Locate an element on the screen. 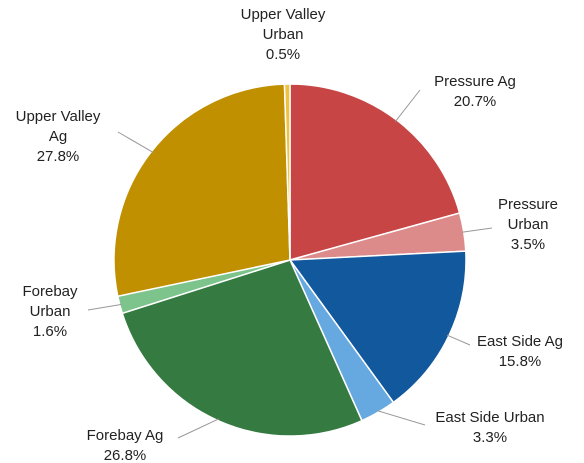  slice-label: Pressure Ag 20.7% is located at coordinates (475, 92).